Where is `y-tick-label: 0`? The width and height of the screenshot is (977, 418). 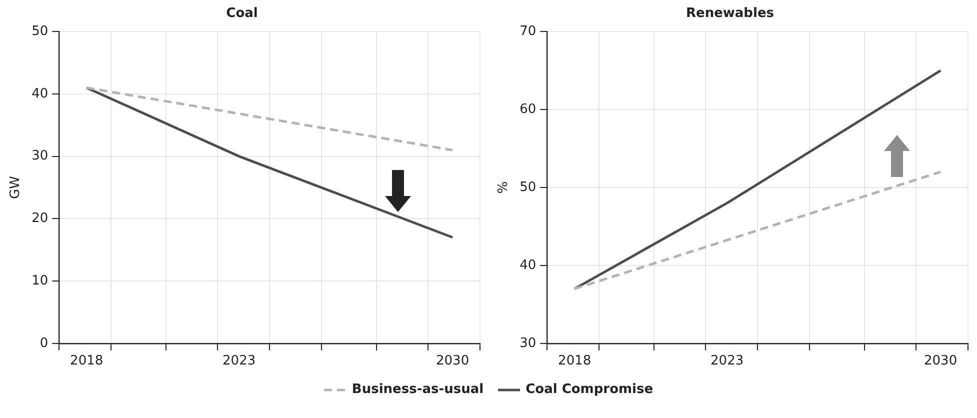
y-tick-label: 0 is located at coordinates (44, 343).